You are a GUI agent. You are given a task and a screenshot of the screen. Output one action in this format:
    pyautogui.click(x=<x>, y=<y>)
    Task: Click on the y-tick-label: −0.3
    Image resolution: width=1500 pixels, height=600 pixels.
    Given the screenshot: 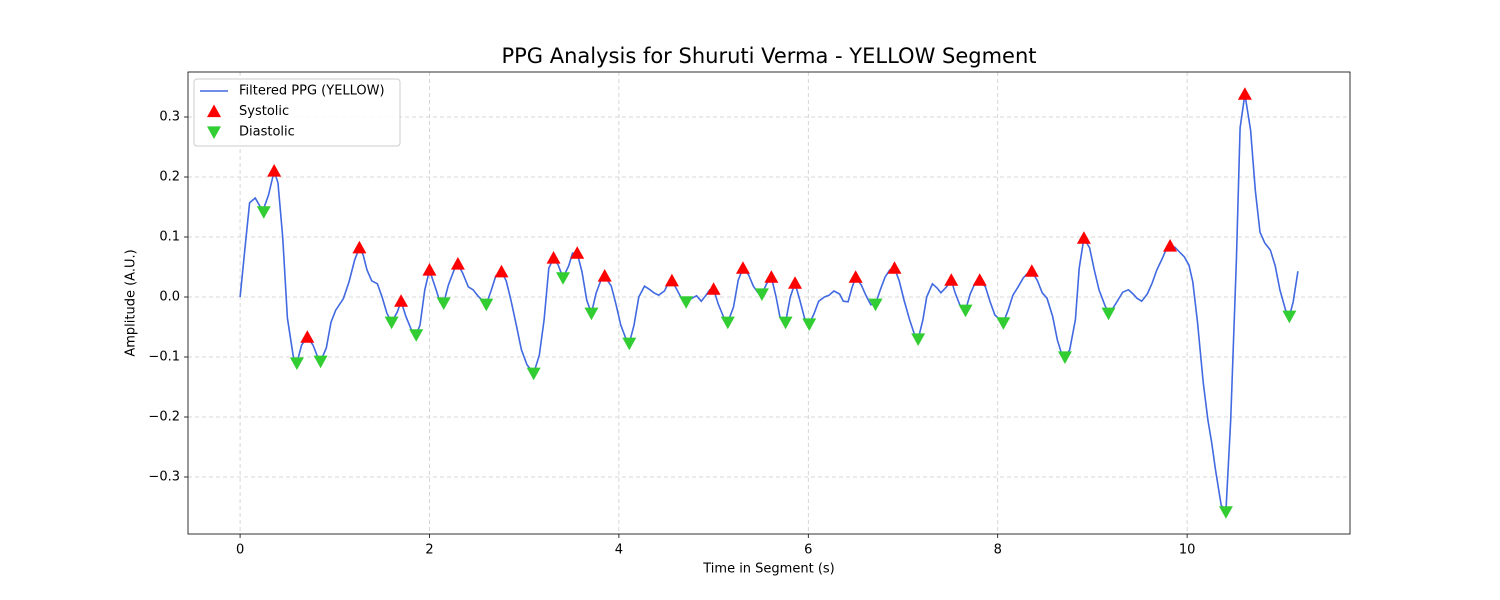 What is the action you would take?
    pyautogui.click(x=164, y=477)
    